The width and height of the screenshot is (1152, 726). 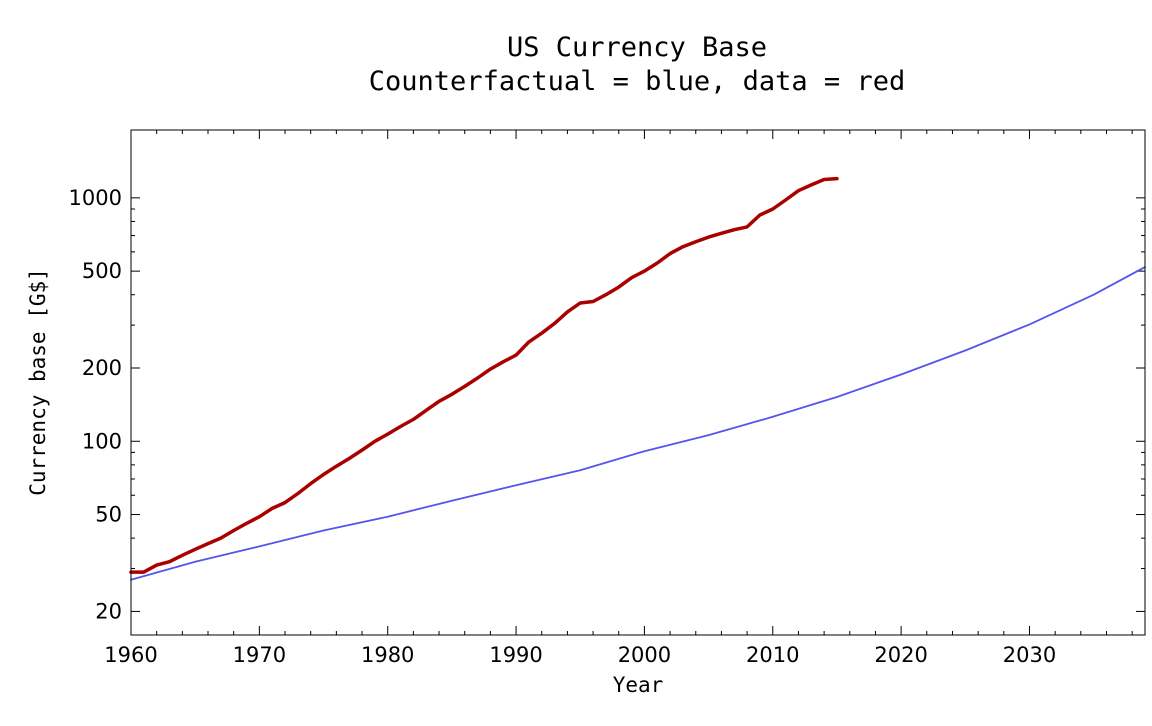 What do you see at coordinates (1029, 655) in the screenshot?
I see `x-tick-label: 2030` at bounding box center [1029, 655].